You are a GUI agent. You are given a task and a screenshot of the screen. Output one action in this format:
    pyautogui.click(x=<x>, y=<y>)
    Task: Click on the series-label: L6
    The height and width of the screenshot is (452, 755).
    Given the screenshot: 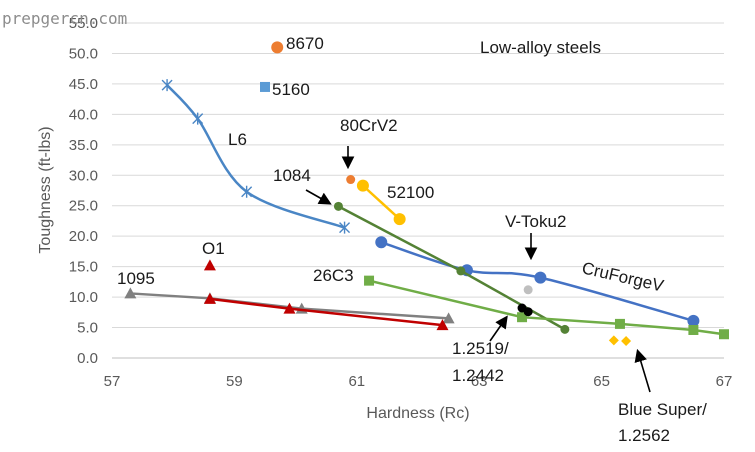 What is the action you would take?
    pyautogui.click(x=237, y=139)
    